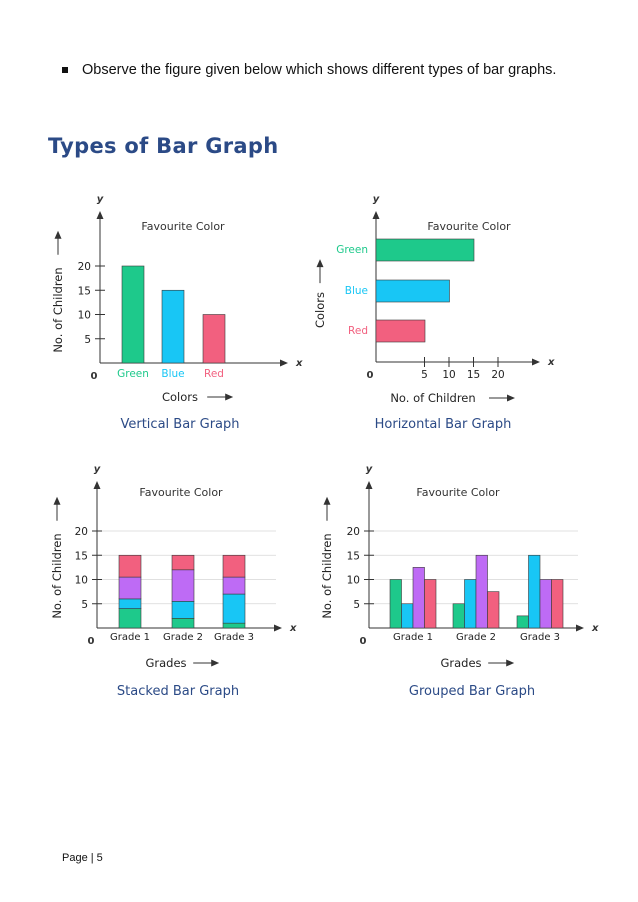 Image resolution: width=638 pixels, height=902 pixels. I want to click on y-axis-label-group: Colors, so click(320, 293).